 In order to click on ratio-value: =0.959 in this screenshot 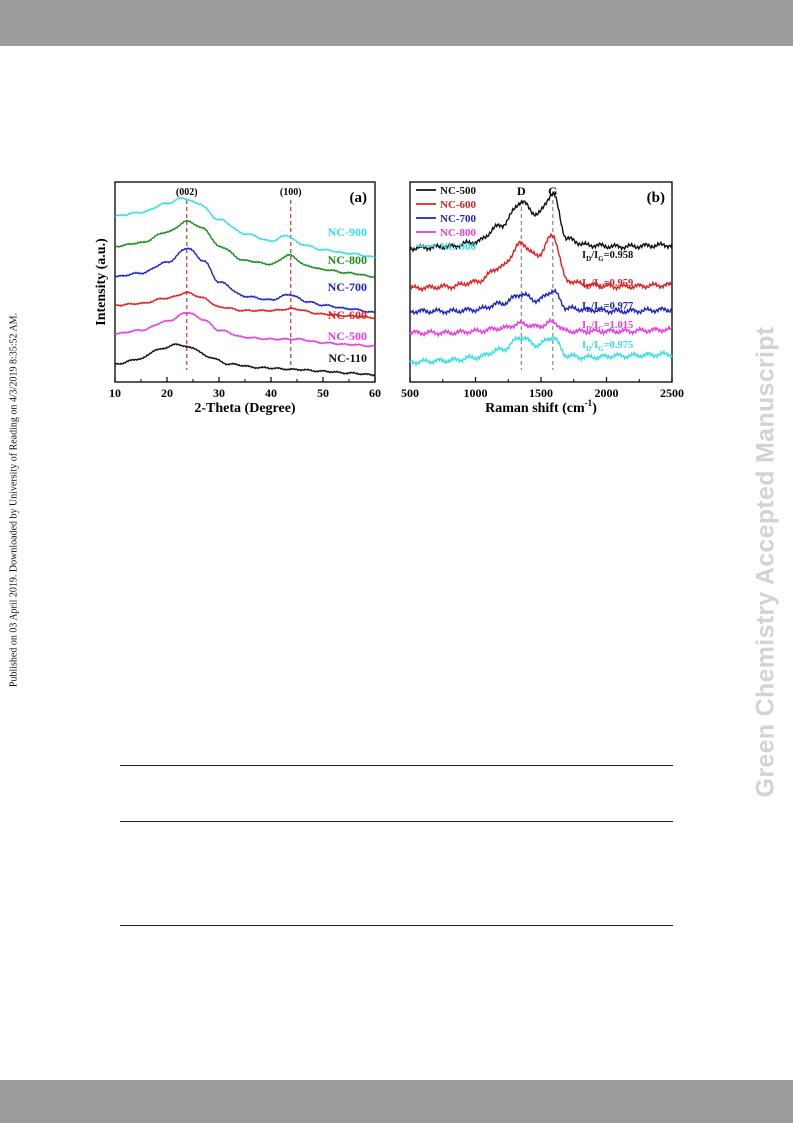, I will do `click(619, 283)`.